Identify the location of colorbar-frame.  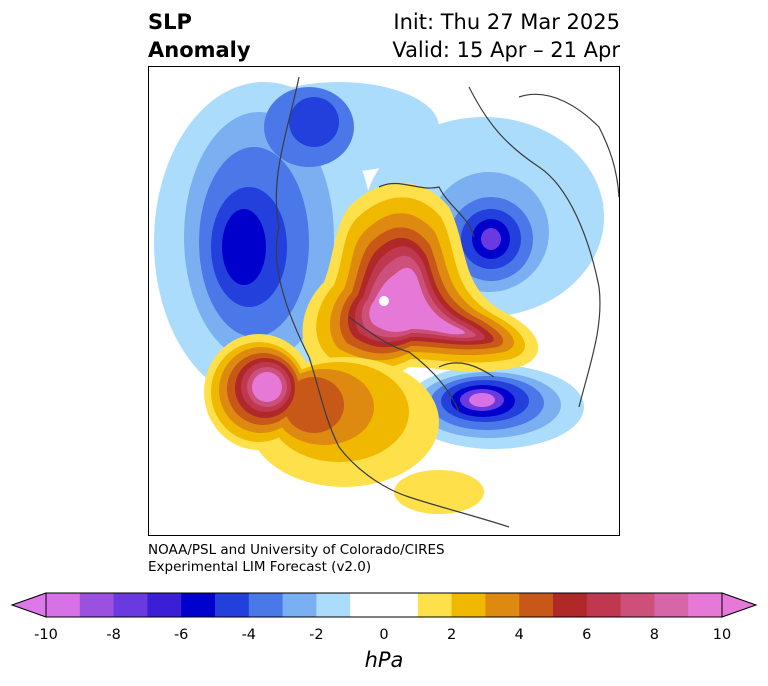
(384, 605).